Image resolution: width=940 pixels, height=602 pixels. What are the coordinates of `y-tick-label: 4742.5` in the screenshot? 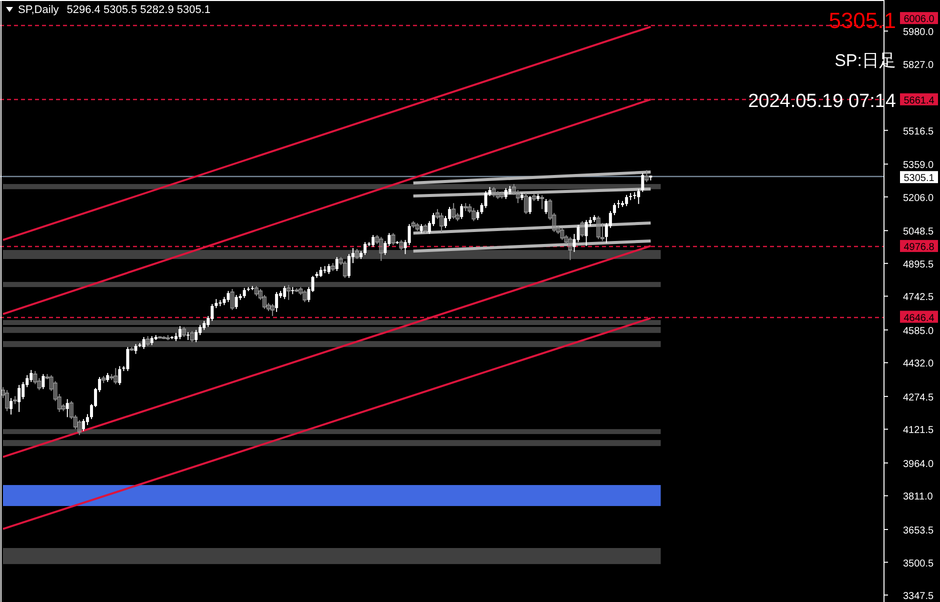 It's located at (918, 298).